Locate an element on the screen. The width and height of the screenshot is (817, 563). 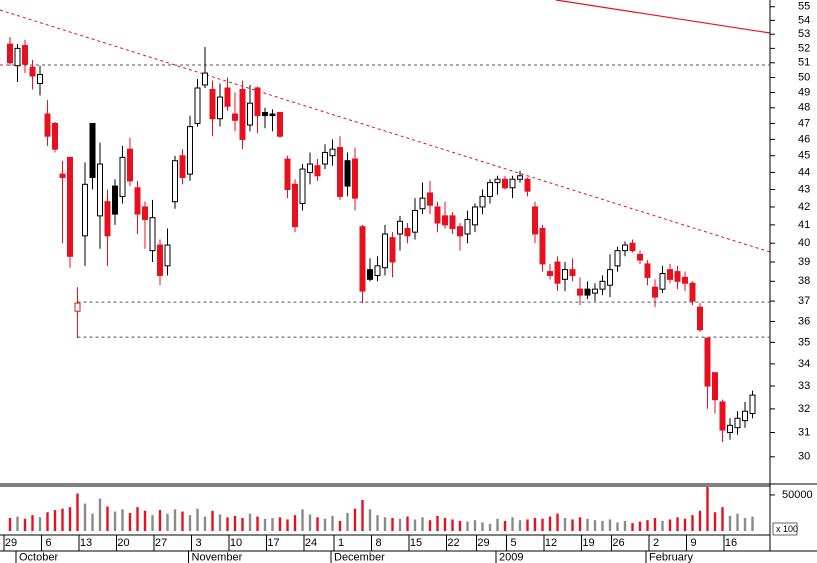
x-tick-label: 10 is located at coordinates (236, 543).